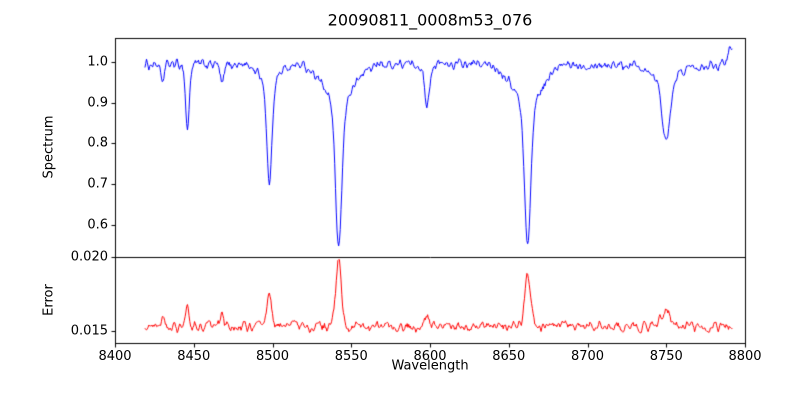 This screenshot has height=400, width=800. Describe the element at coordinates (509, 356) in the screenshot. I see `x-tick-label: 8650` at that location.